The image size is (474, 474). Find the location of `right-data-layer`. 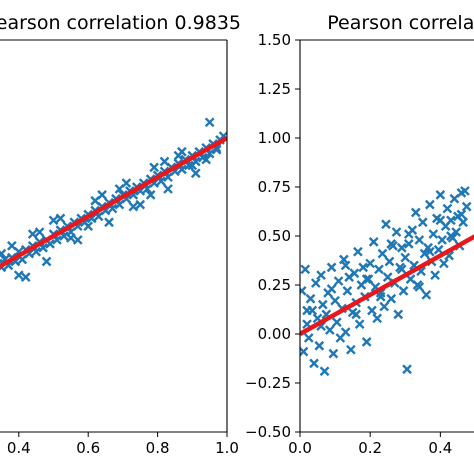

right-data-layer is located at coordinates (387, 281).